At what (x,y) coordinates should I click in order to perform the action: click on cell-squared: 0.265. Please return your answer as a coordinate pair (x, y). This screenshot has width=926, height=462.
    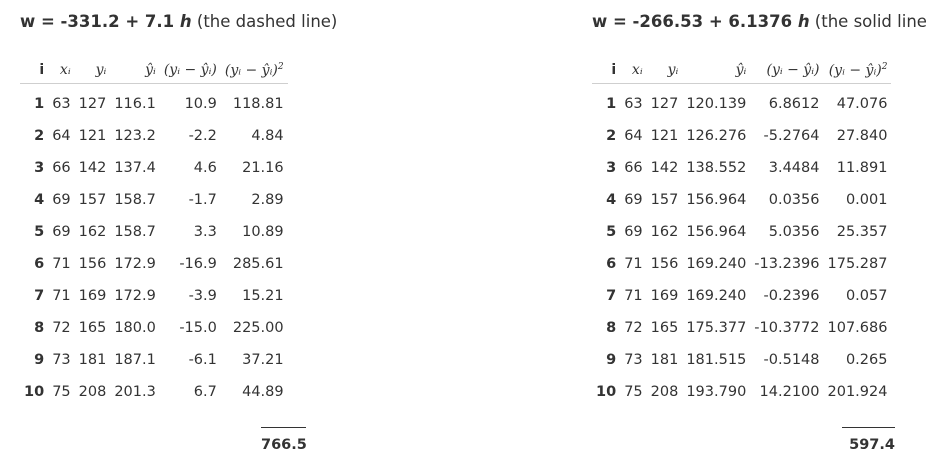
    Looking at the image, I should click on (866, 360).